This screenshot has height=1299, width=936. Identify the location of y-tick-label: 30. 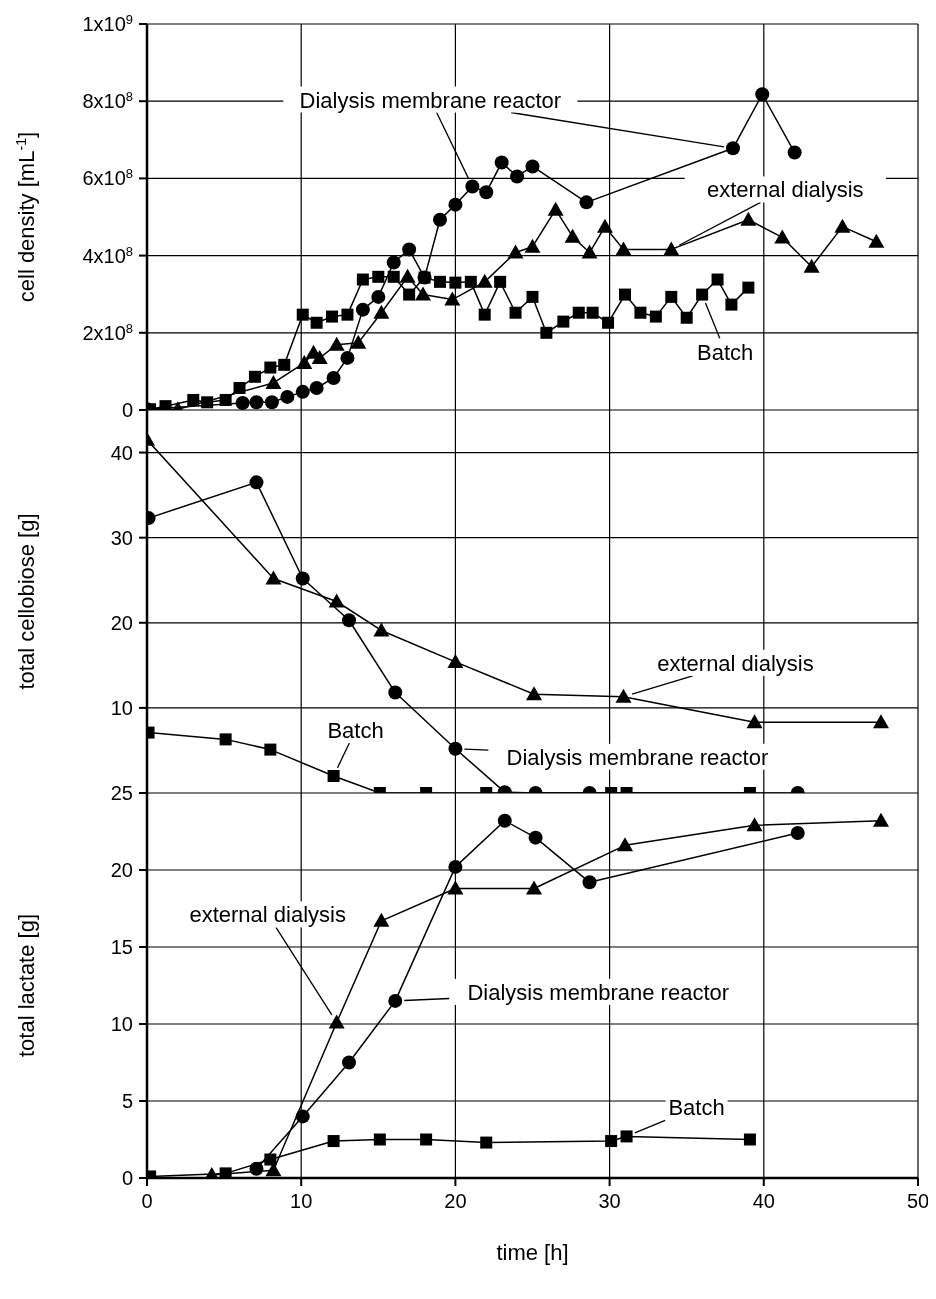
(121, 537).